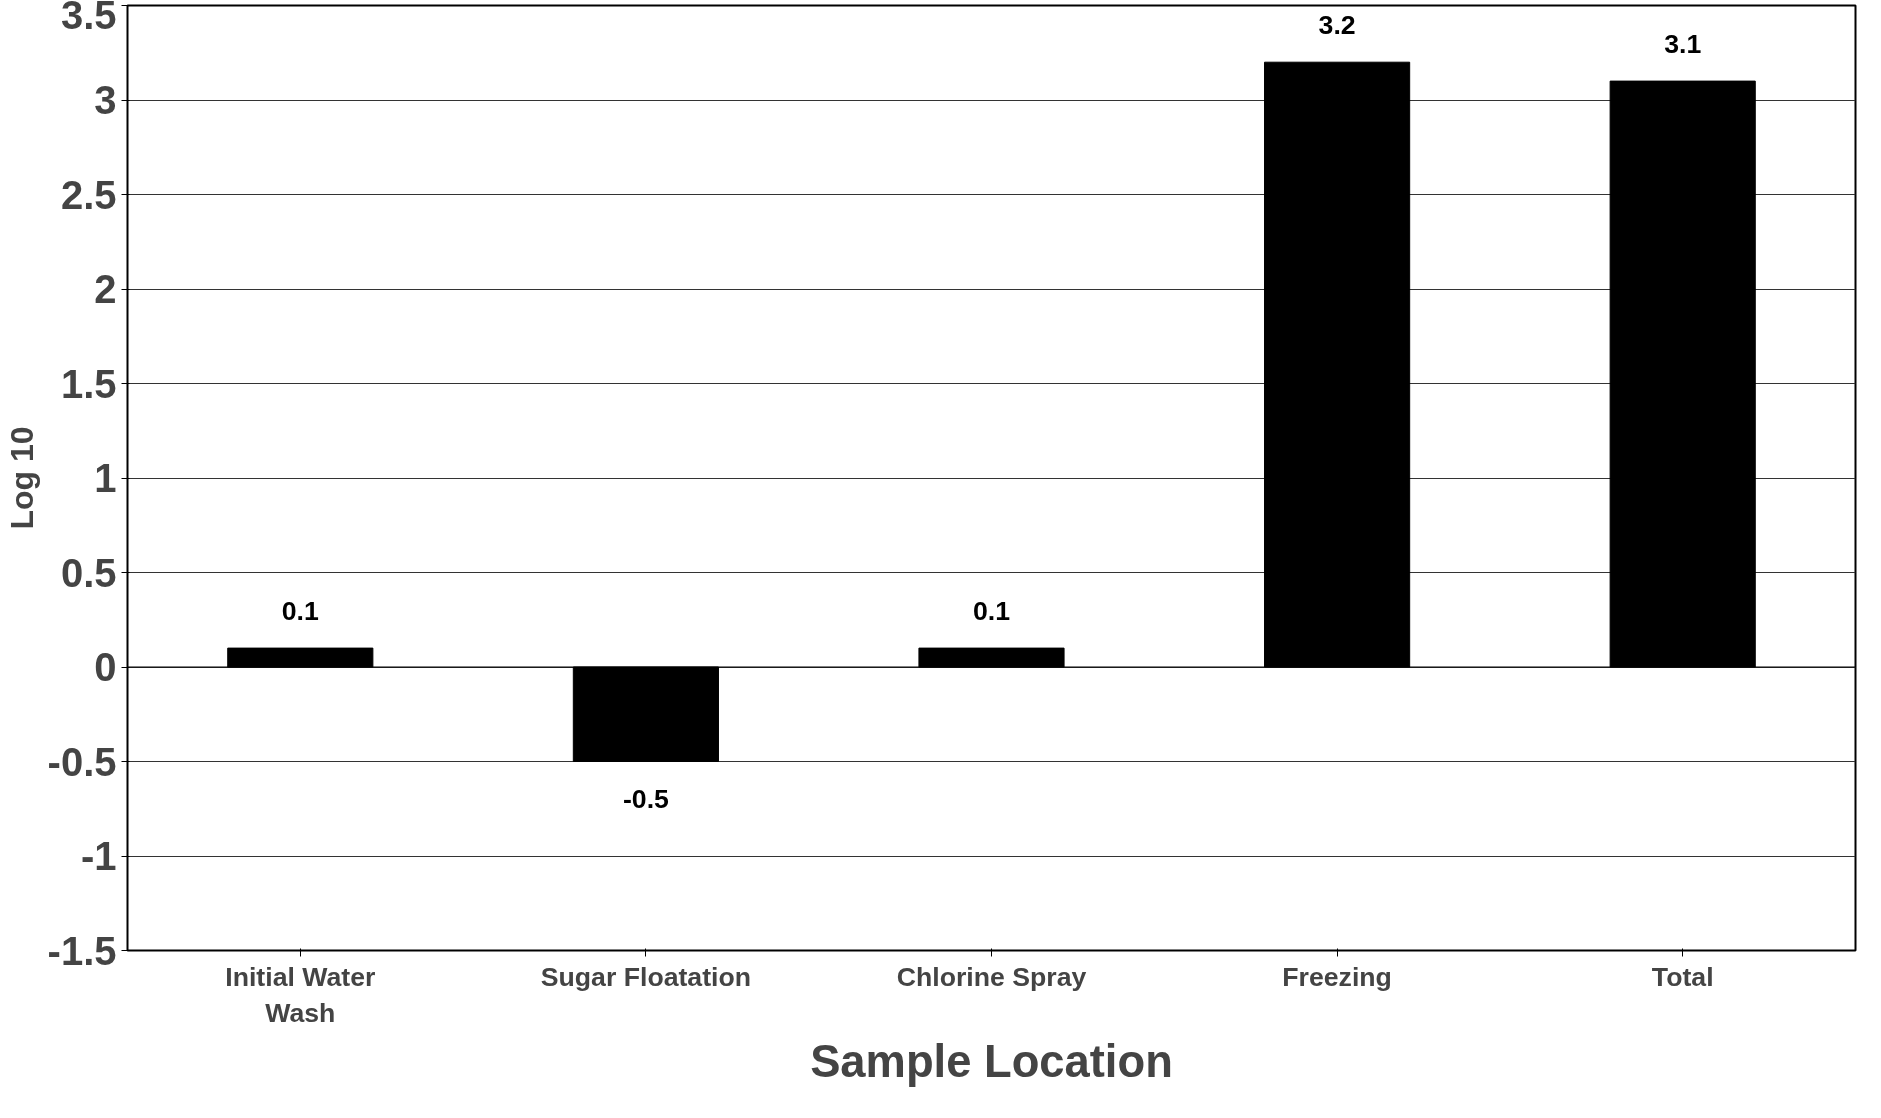  What do you see at coordinates (1682, 976) in the screenshot?
I see `x-tick-label: Total` at bounding box center [1682, 976].